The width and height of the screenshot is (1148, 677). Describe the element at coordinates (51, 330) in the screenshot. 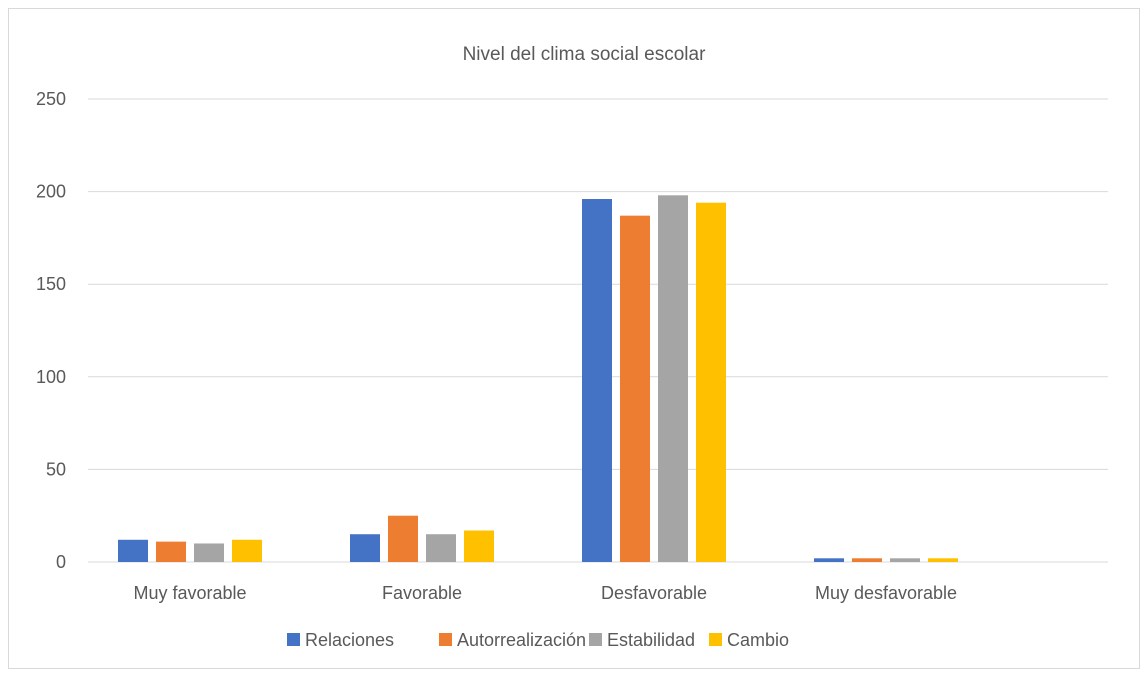

I see `y-axis-ticks: 0 50 100 150 200 250` at that location.